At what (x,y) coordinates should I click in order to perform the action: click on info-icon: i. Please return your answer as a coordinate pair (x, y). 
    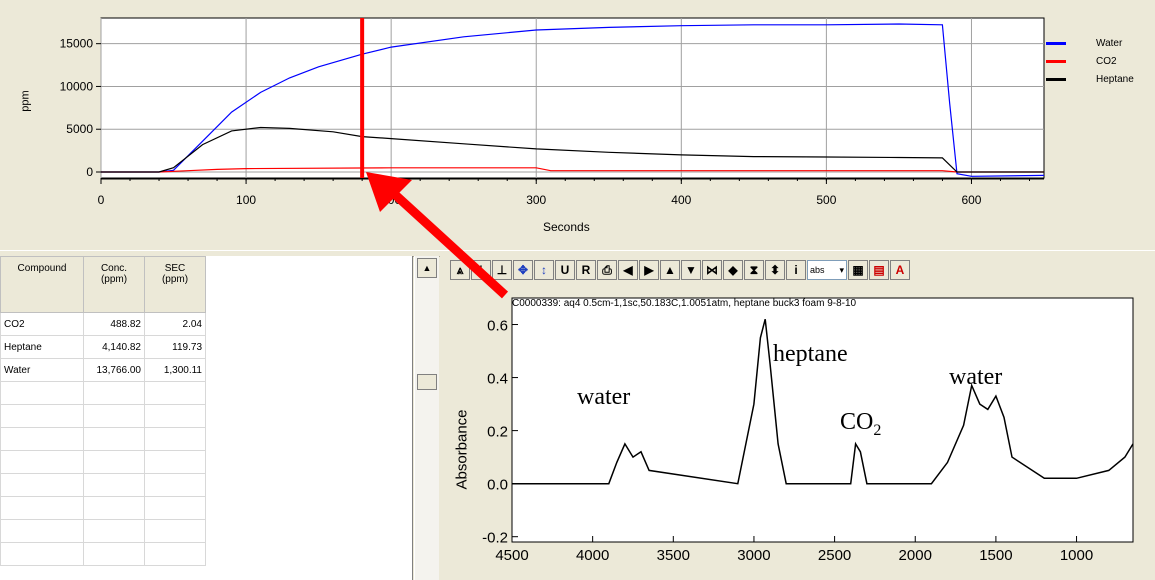
    Looking at the image, I should click on (796, 270).